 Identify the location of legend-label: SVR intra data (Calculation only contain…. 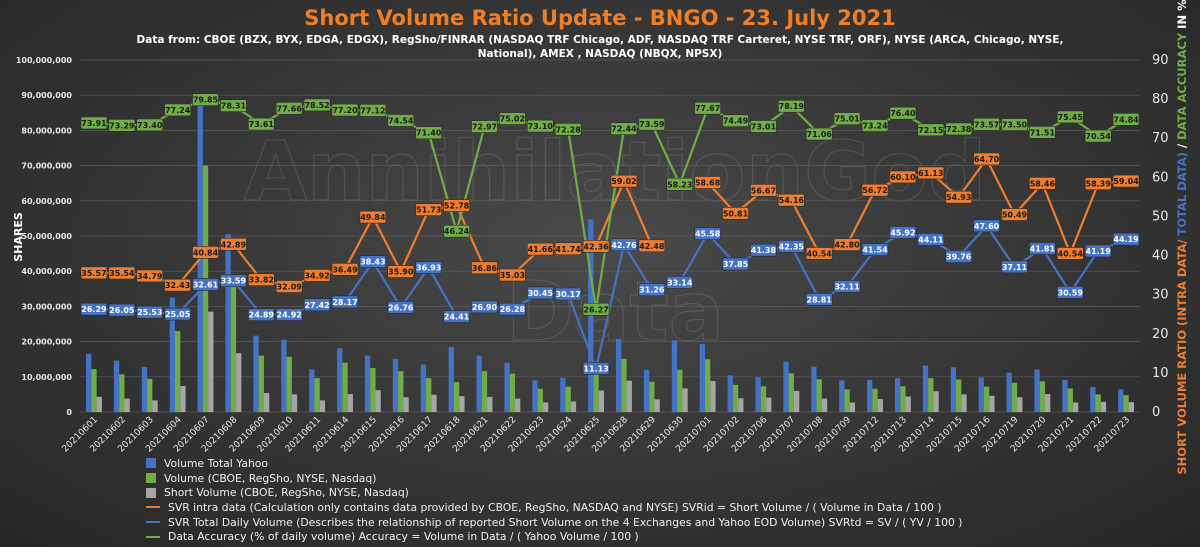
(555, 507).